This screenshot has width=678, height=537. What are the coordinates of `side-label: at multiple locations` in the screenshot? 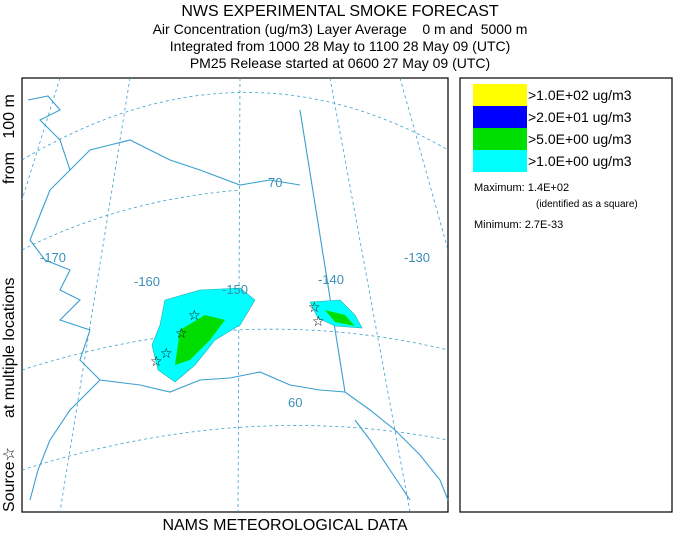 It's located at (9, 347).